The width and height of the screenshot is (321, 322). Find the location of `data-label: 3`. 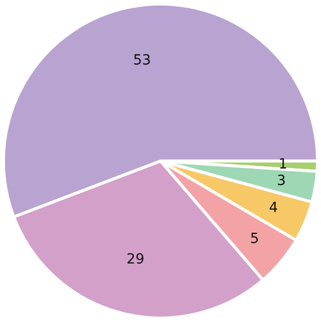

data-label: 3 is located at coordinates (281, 180).